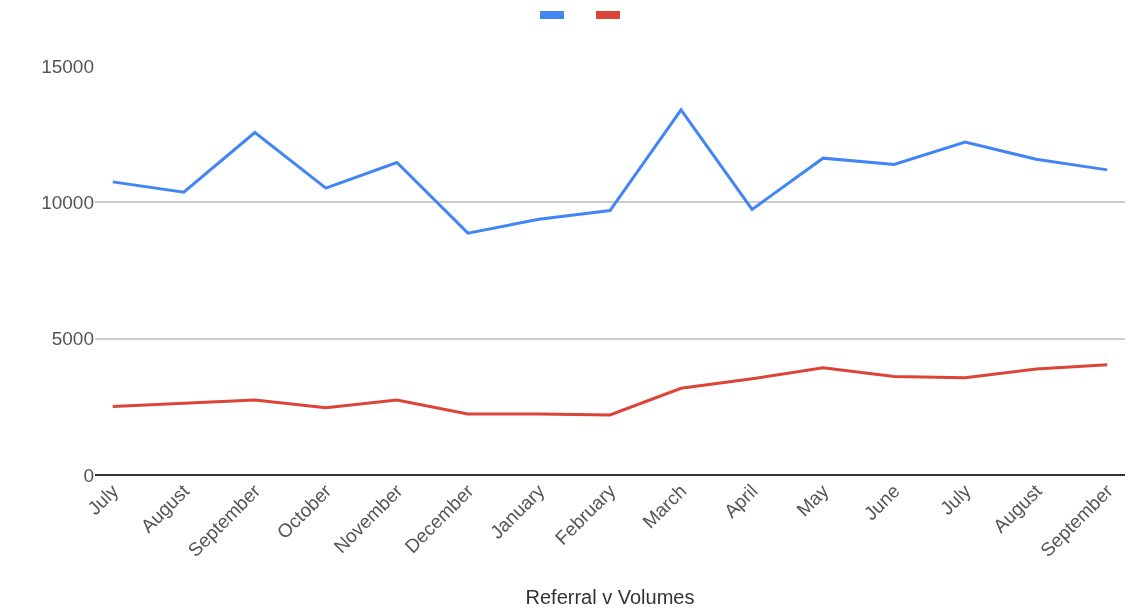 This screenshot has width=1135, height=615. What do you see at coordinates (610, 597) in the screenshot?
I see `x-axis-title: Referral v Volumes` at bounding box center [610, 597].